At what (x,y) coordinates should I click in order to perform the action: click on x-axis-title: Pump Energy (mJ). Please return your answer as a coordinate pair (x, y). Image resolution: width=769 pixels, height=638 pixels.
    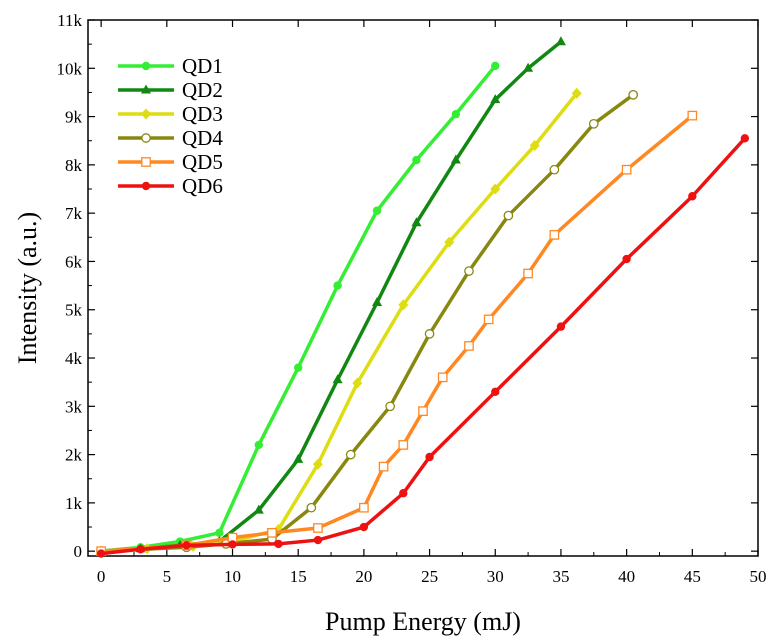
    Looking at the image, I should click on (423, 621).